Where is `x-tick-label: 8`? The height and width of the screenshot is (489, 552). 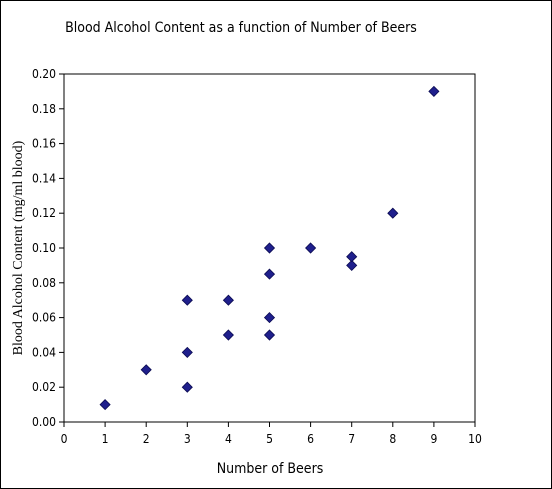 x-tick-label: 8 is located at coordinates (392, 439).